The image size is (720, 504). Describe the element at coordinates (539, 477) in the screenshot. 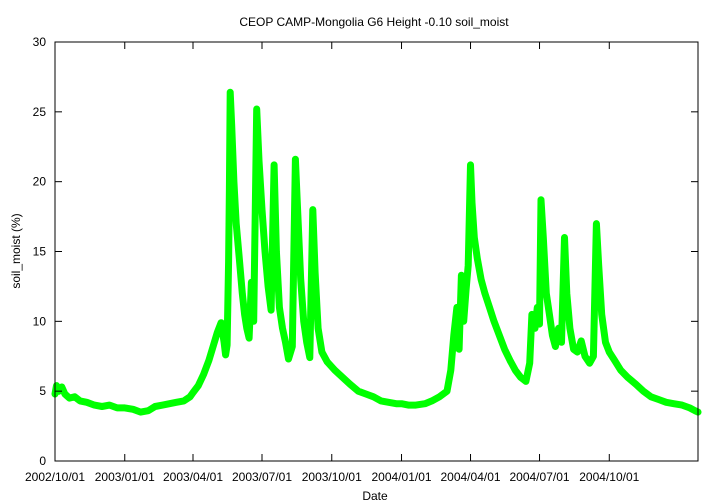

I see `x-tick-label: 2004/07/01` at that location.